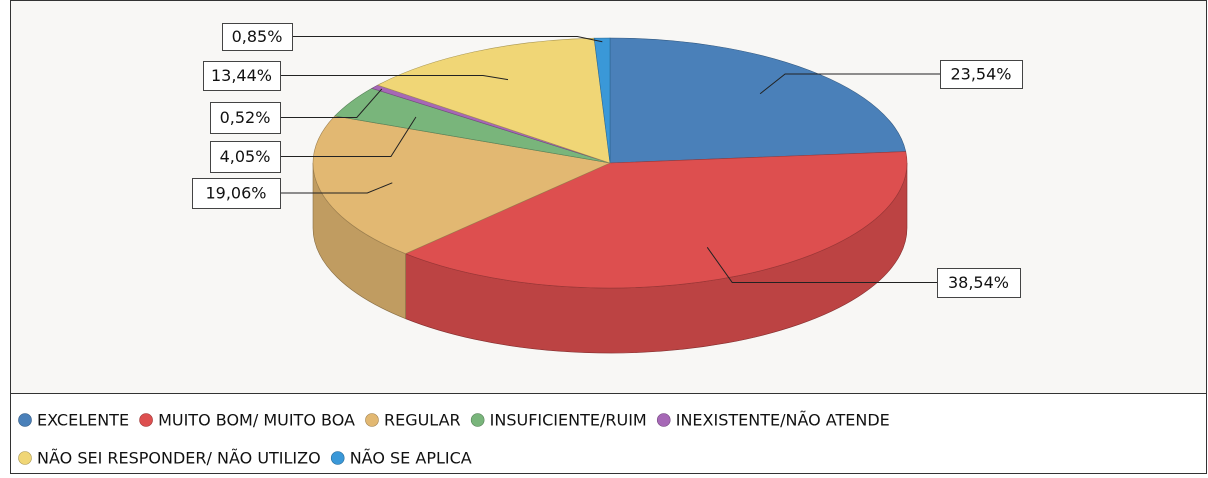 The width and height of the screenshot is (1208, 478). Describe the element at coordinates (83, 420) in the screenshot. I see `legend-label: EXCELENTE` at that location.